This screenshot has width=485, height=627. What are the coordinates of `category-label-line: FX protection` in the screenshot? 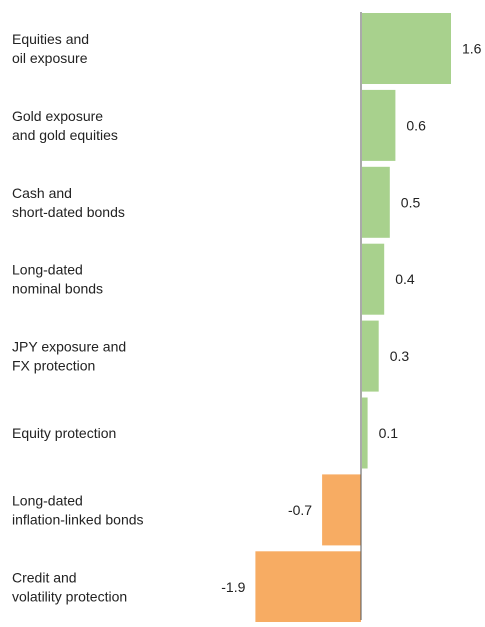 It's located at (53, 366).